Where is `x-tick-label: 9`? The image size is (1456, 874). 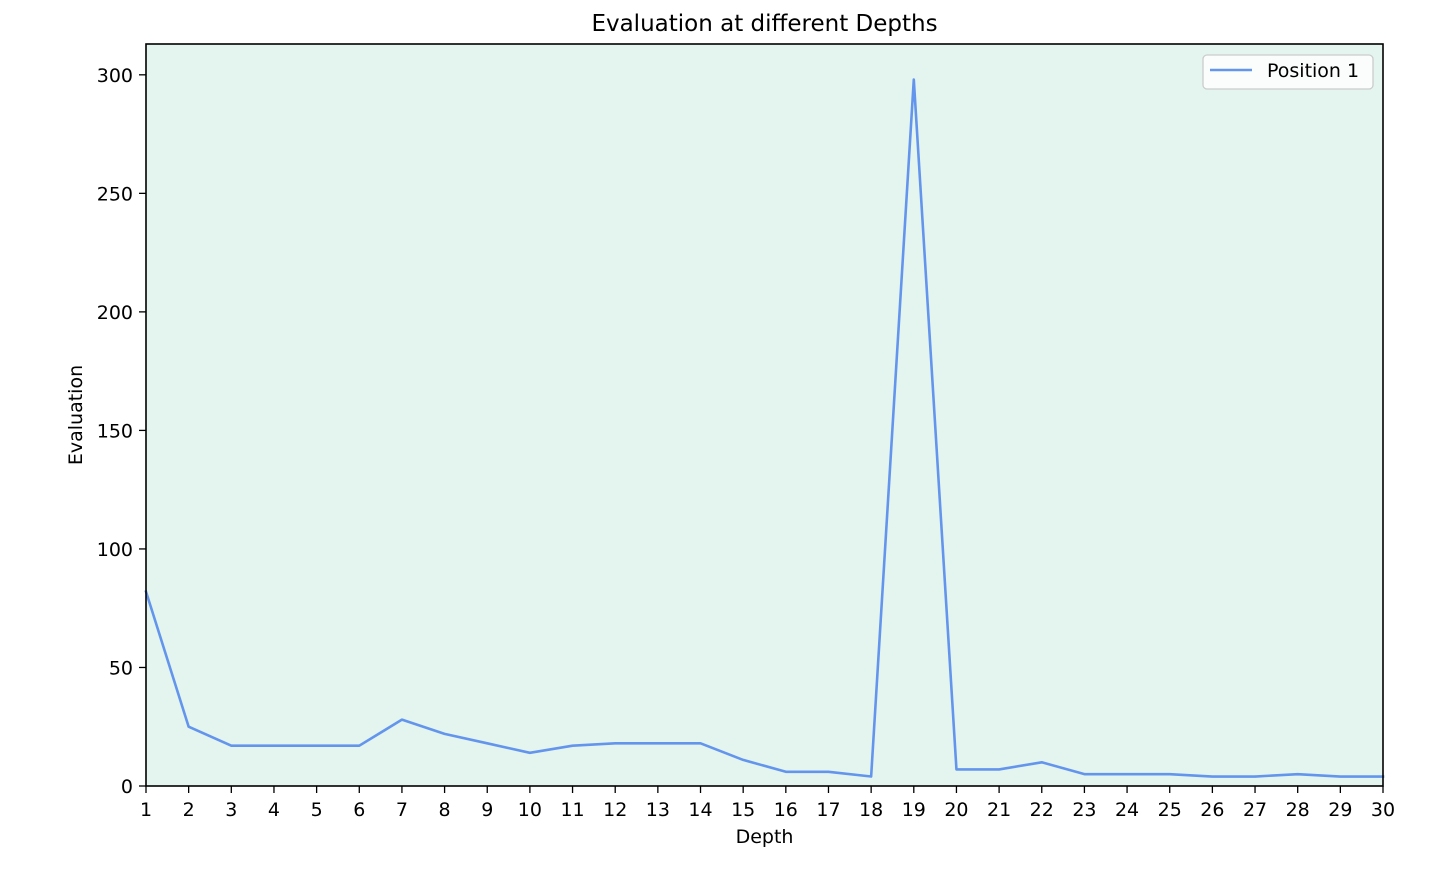 x-tick-label: 9 is located at coordinates (487, 810).